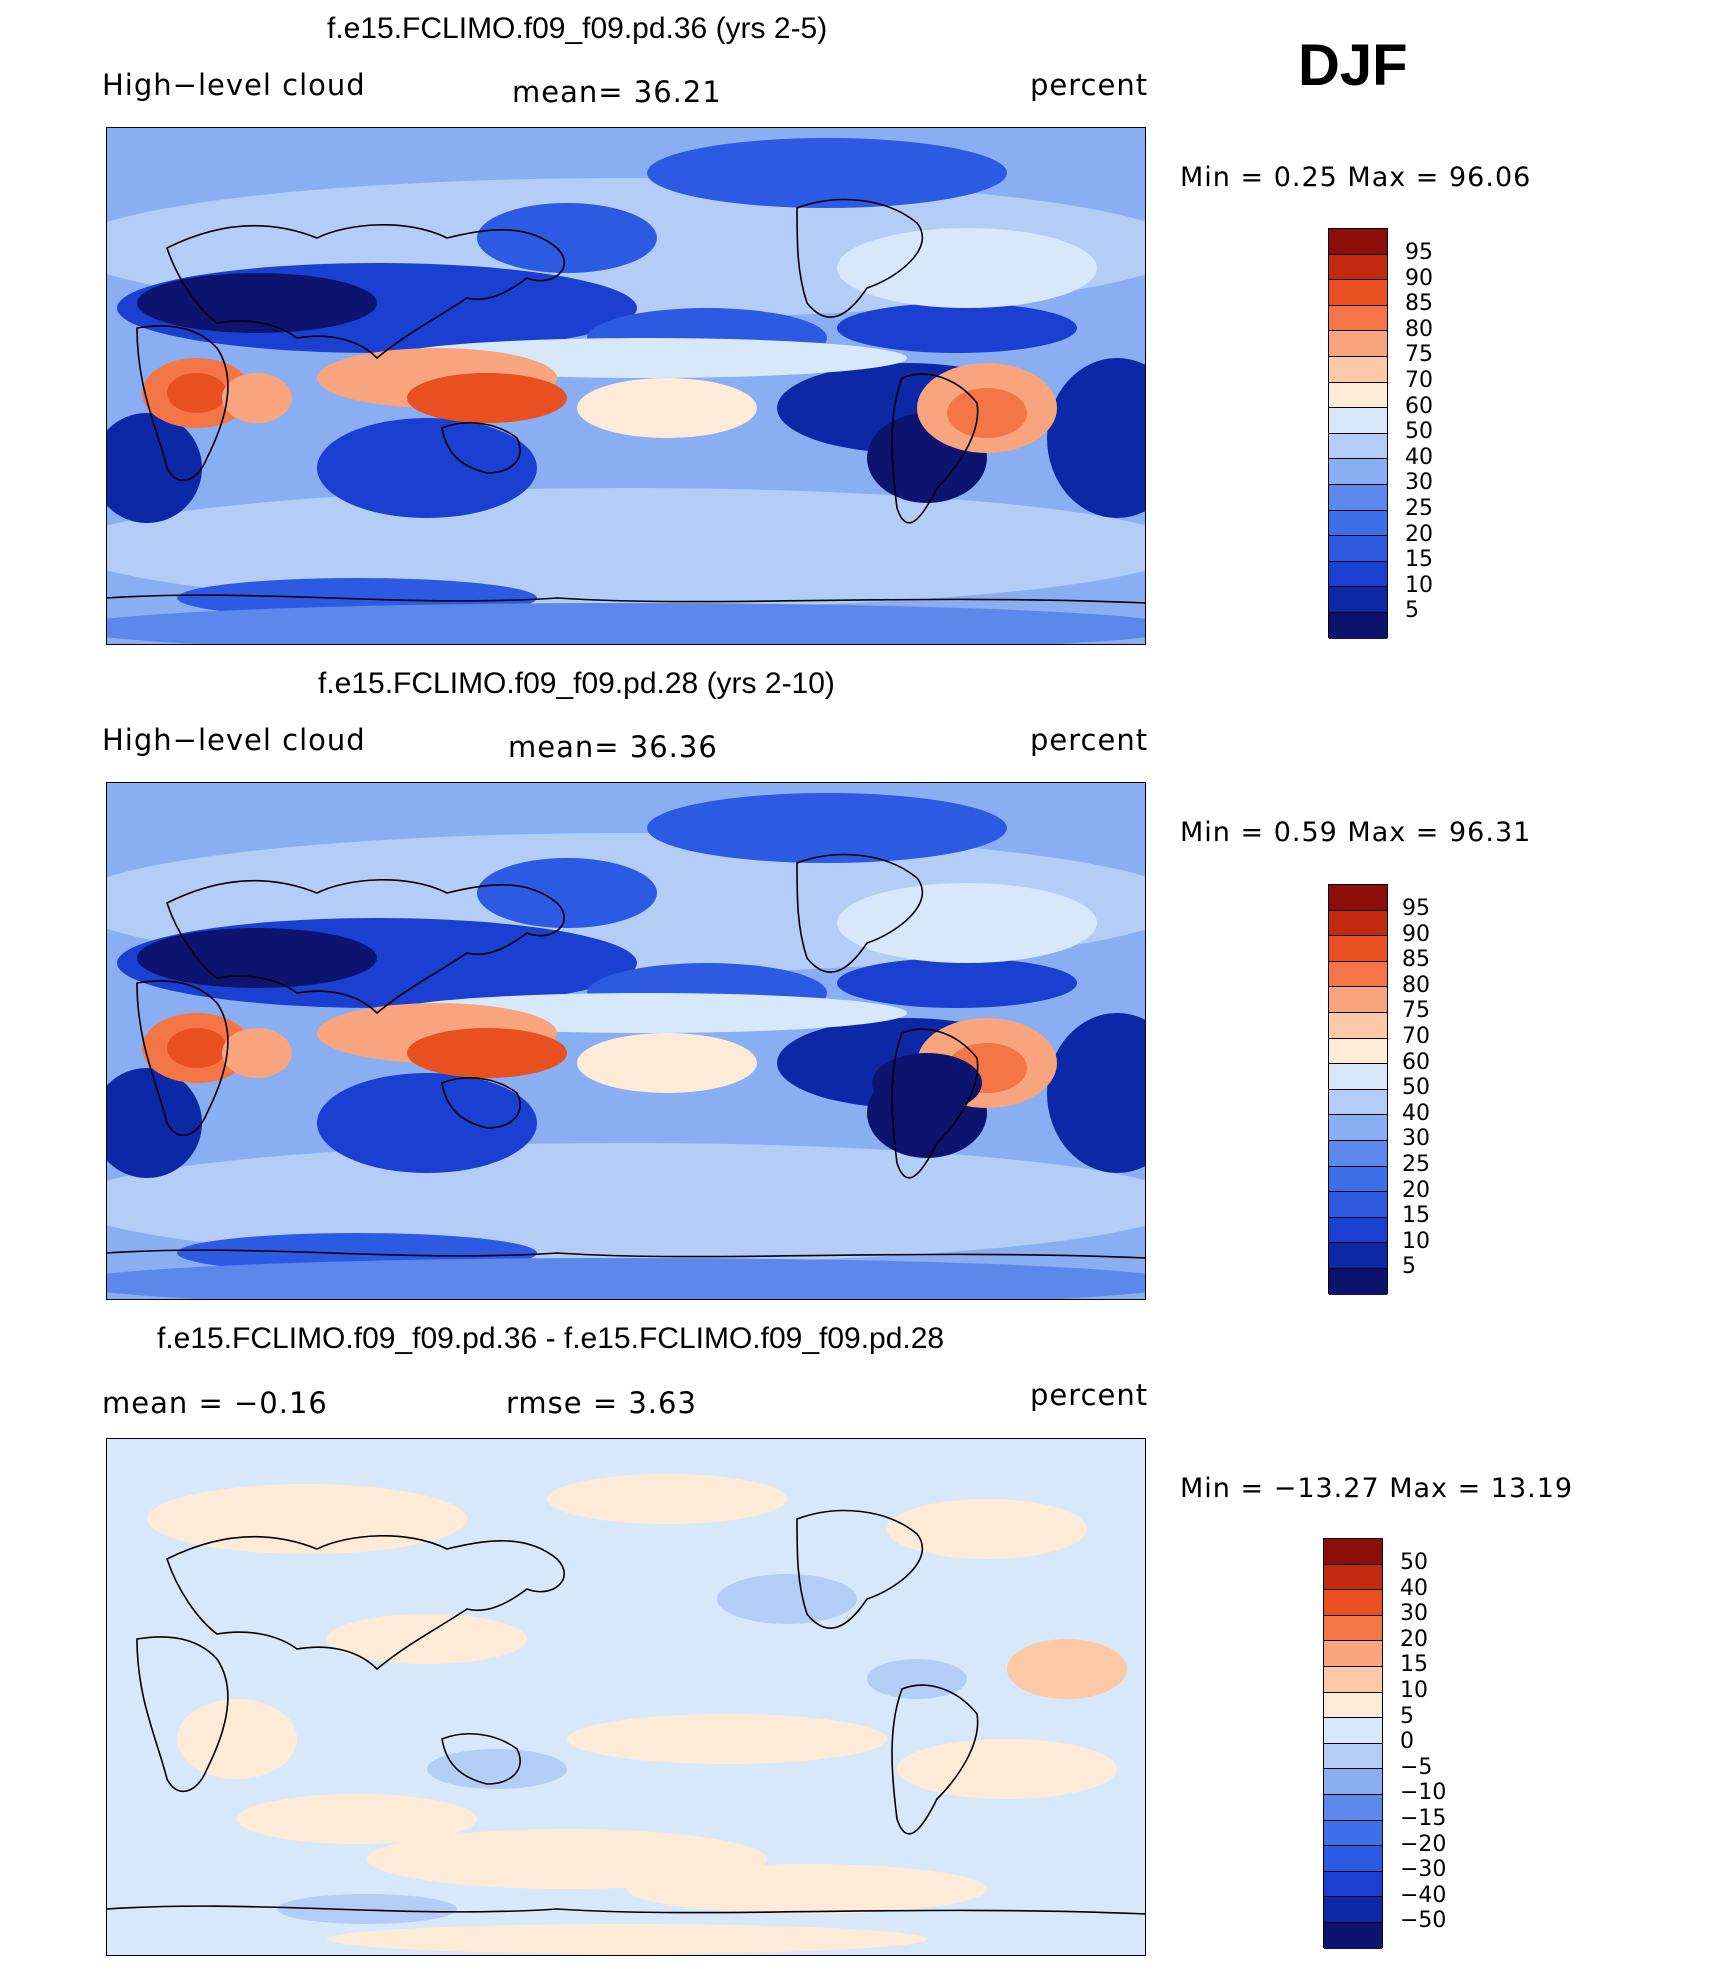 This screenshot has width=1710, height=1969. Describe the element at coordinates (1419, 406) in the screenshot. I see `colorbar-level-label: 60` at that location.